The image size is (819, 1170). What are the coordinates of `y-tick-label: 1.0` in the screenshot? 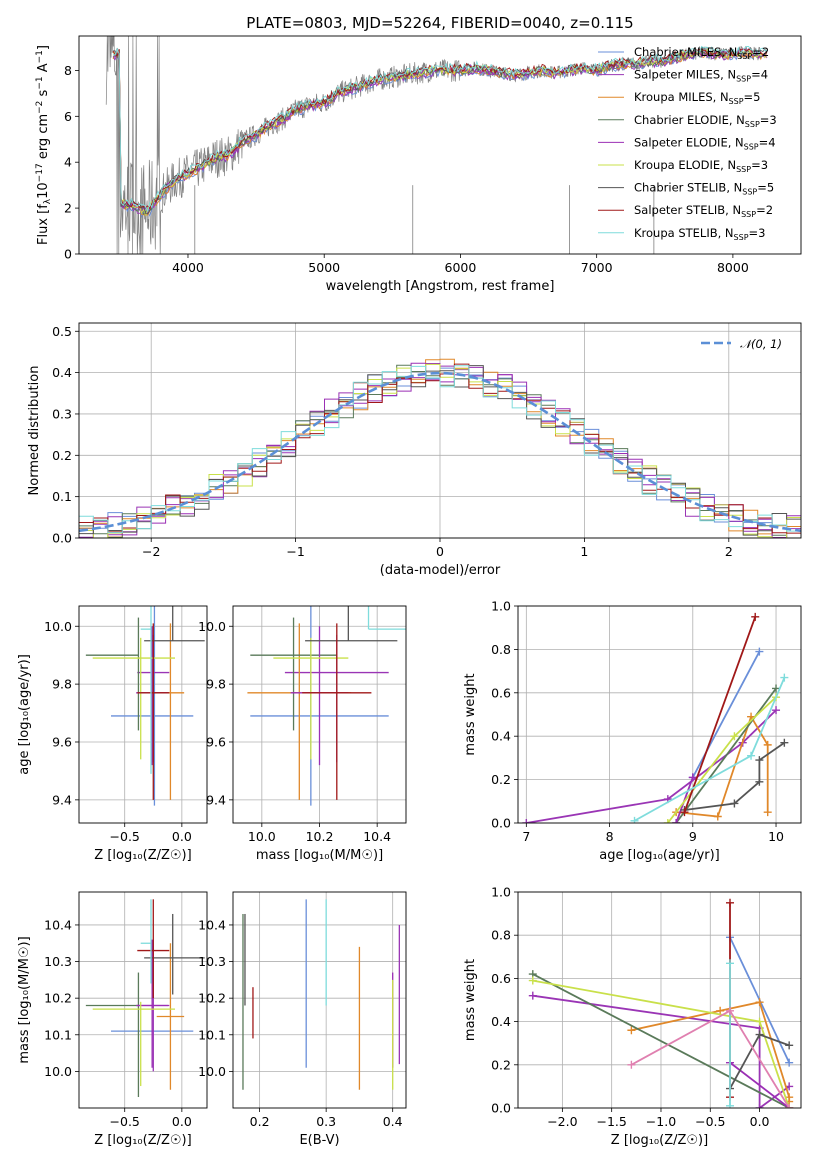 It's located at (501, 892).